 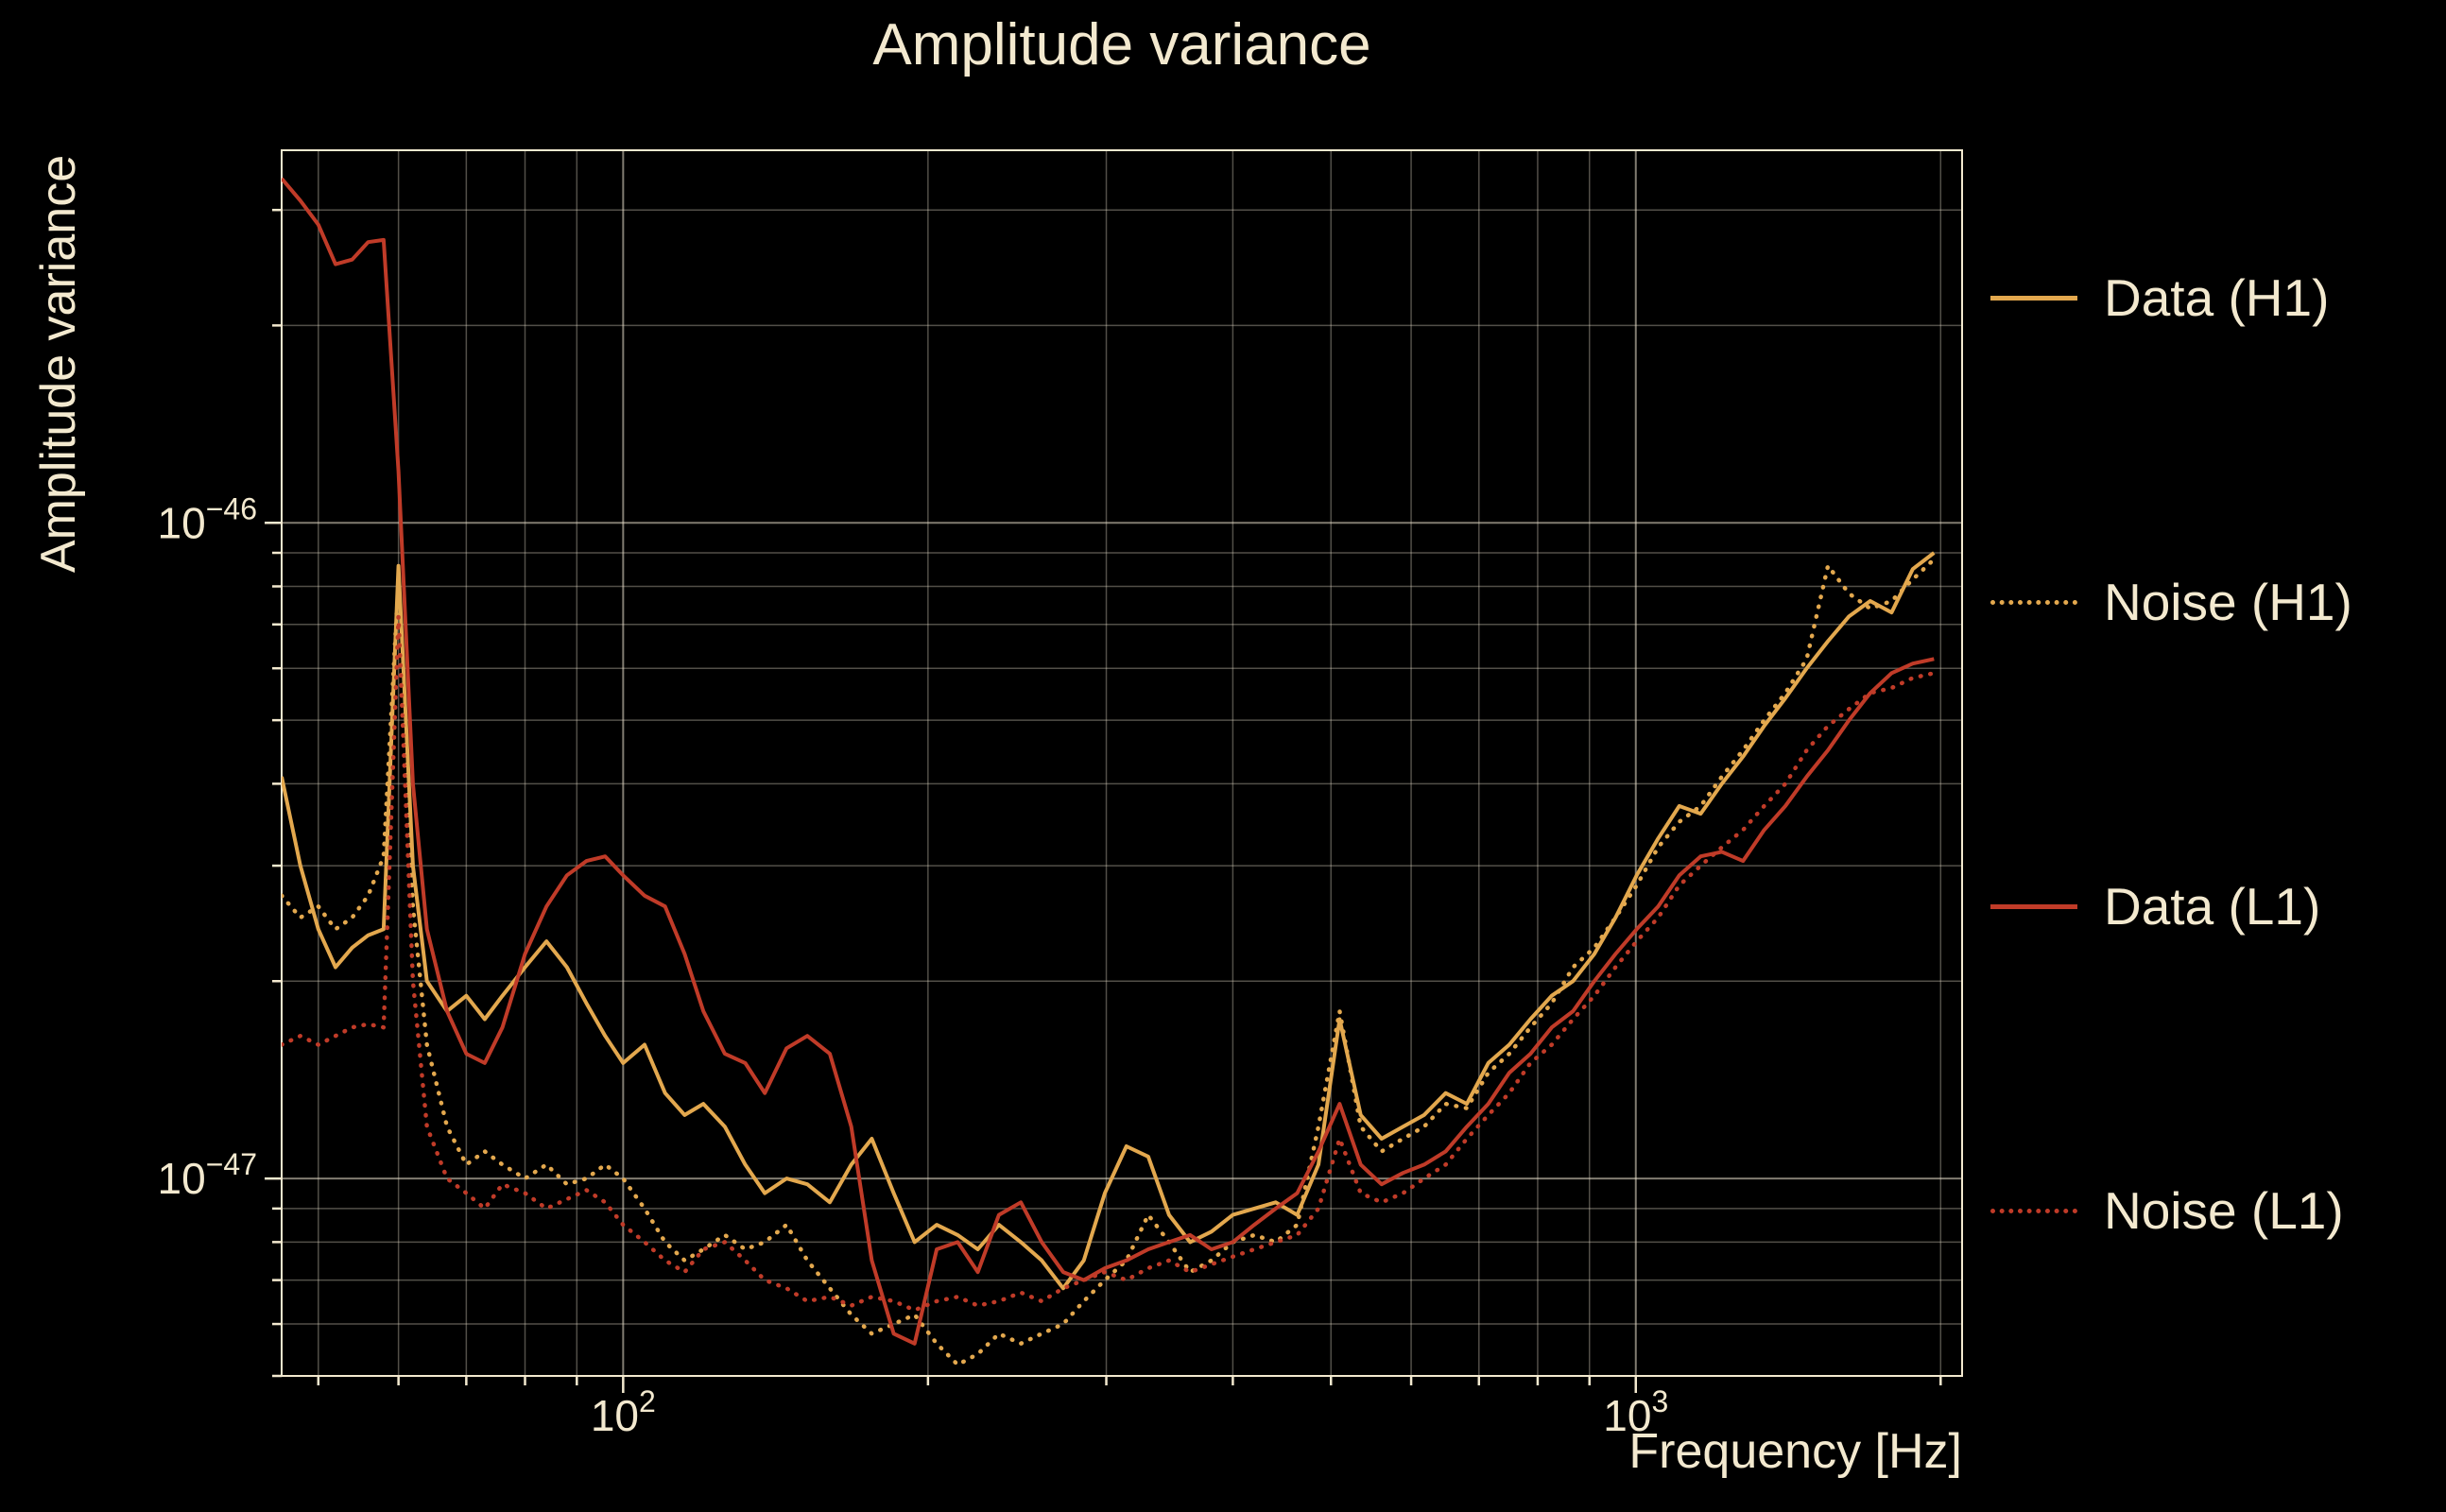 I want to click on legend-entry-data-h1: Data (H1), so click(x=2171, y=297).